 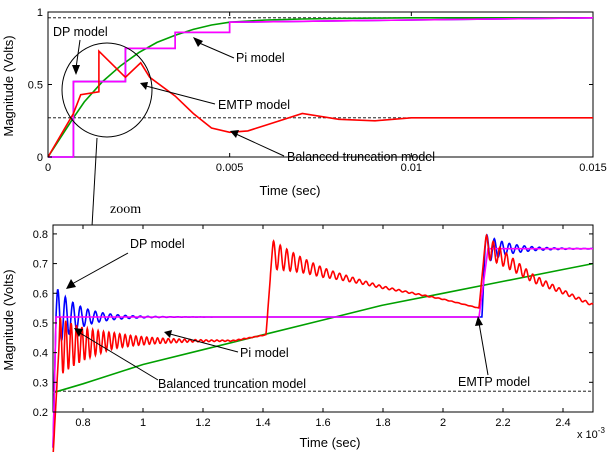 I want to click on top-ylabel: Magnitude (Volts), so click(x=8, y=85).